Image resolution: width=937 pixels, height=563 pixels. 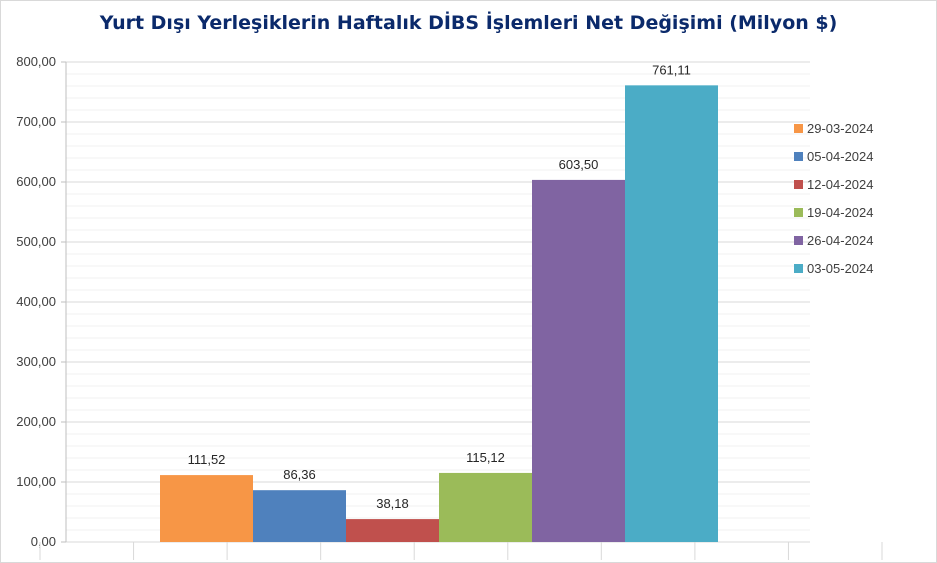 I want to click on legend-item: 19-04-2024, so click(x=834, y=212).